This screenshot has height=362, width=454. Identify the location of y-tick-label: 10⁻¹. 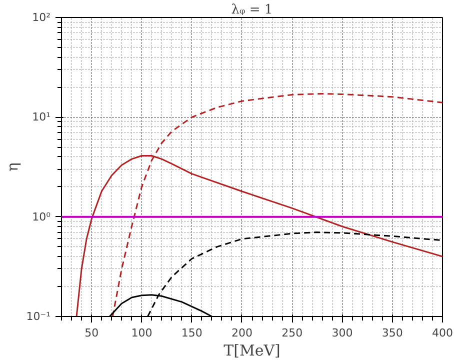
(38, 316).